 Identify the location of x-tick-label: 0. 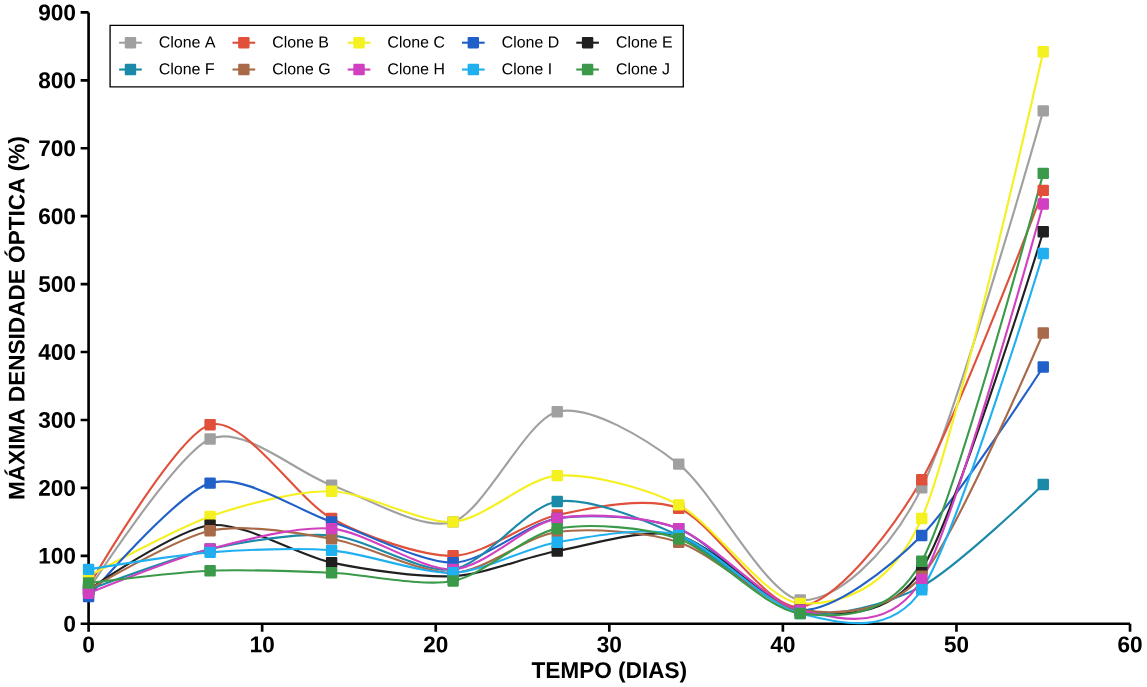
(88, 644).